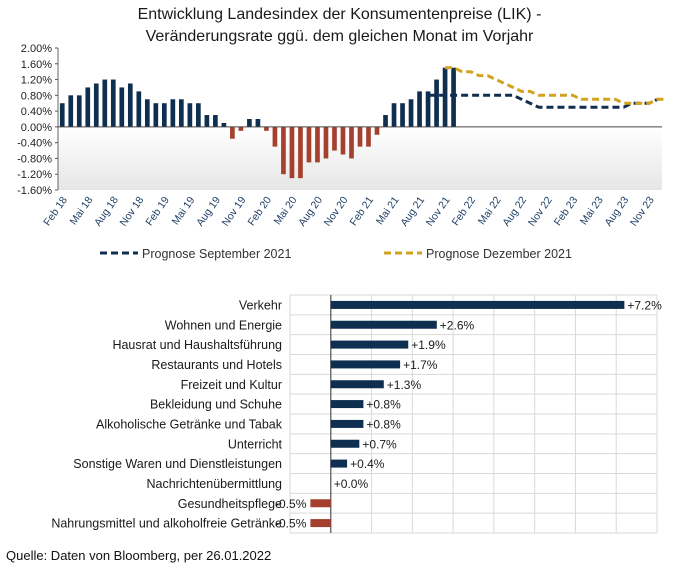 The image size is (679, 571). Describe the element at coordinates (379, 444) in the screenshot. I see `data-label: +0.7%` at that location.